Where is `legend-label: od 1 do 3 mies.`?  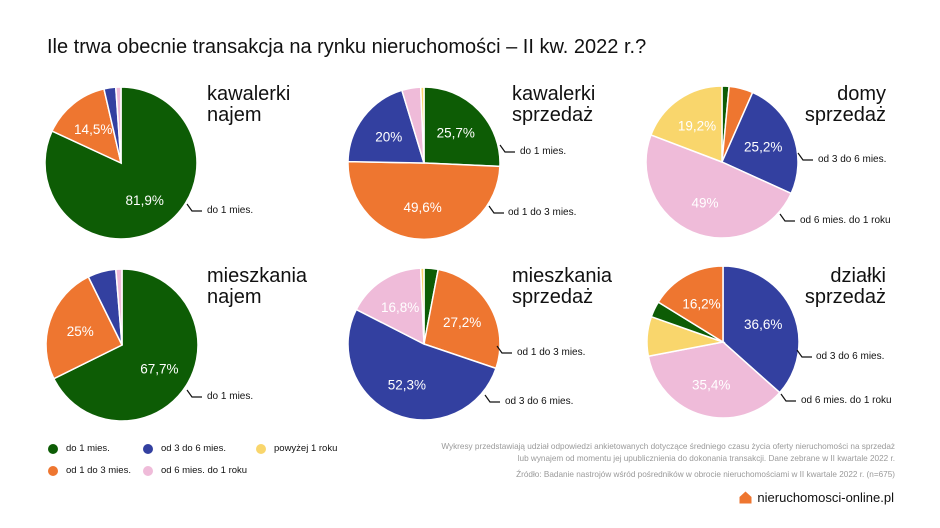 legend-label: od 1 do 3 mies. is located at coordinates (98, 470).